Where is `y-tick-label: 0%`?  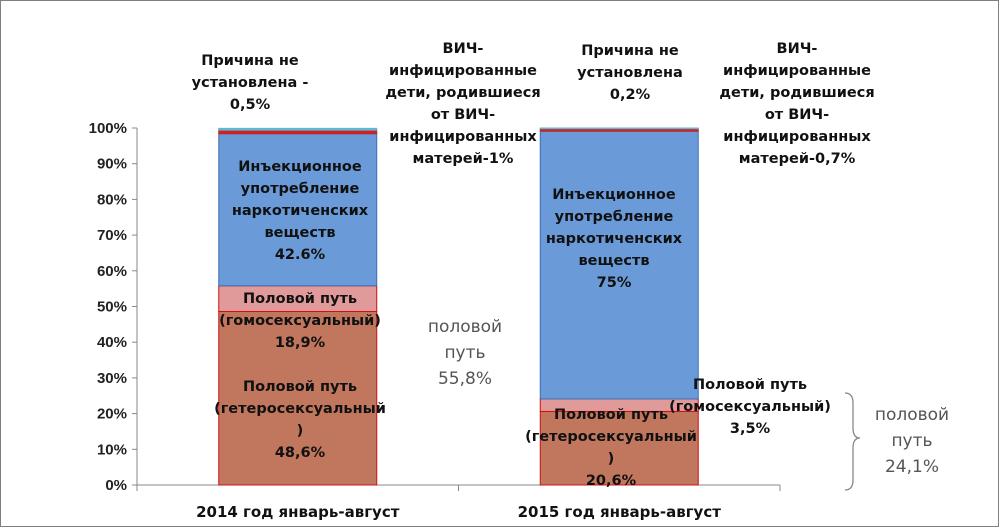 y-tick-label: 0% is located at coordinates (116, 485).